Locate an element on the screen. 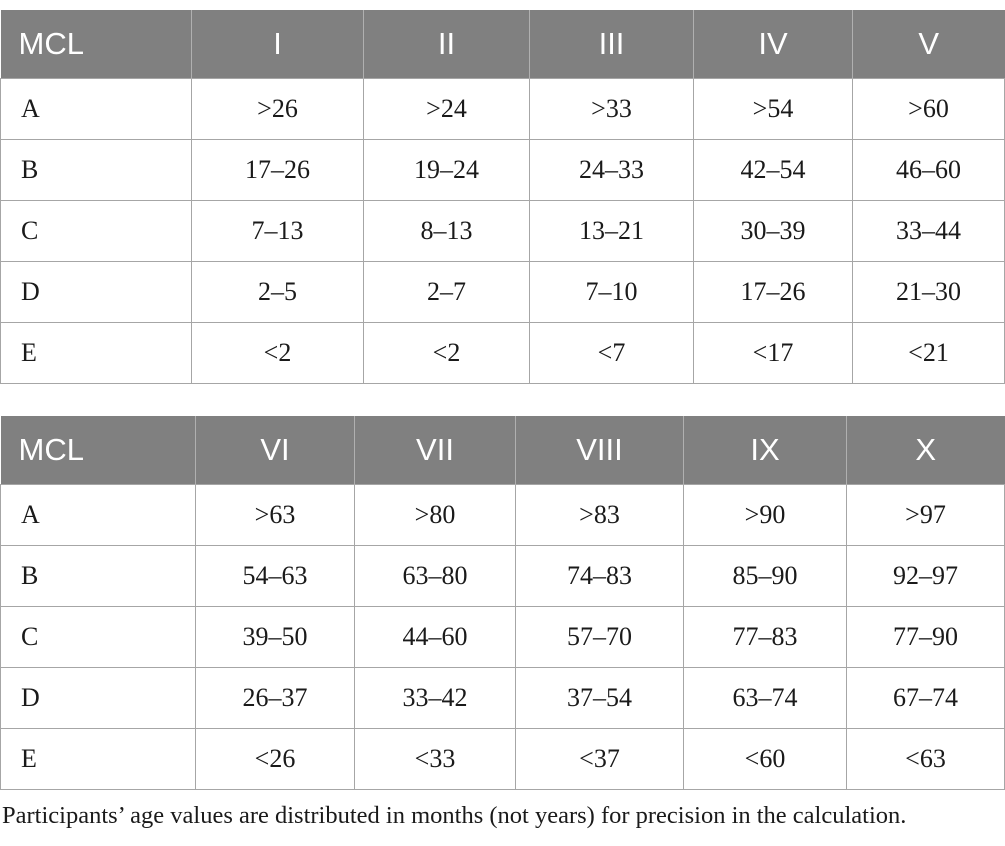 This screenshot has width=1005, height=846. table-cell: >54 is located at coordinates (773, 108).